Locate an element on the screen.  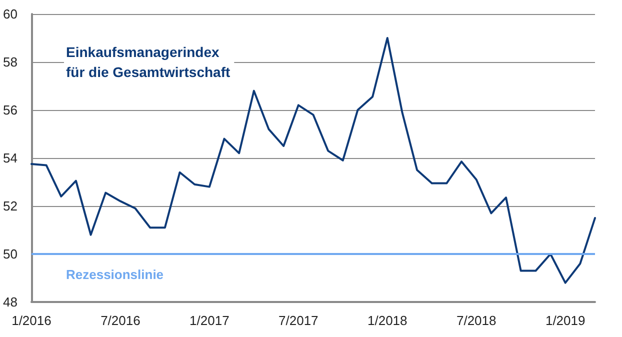
y-tick-label: 56 is located at coordinates (10, 110).